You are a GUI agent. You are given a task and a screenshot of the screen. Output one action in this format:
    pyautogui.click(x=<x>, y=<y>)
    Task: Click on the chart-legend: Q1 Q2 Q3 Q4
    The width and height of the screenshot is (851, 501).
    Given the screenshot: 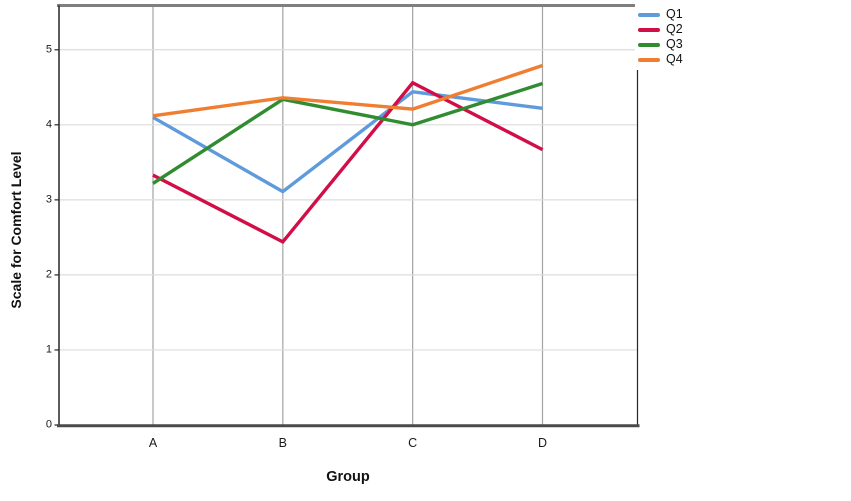 What is the action you would take?
    pyautogui.click(x=661, y=37)
    